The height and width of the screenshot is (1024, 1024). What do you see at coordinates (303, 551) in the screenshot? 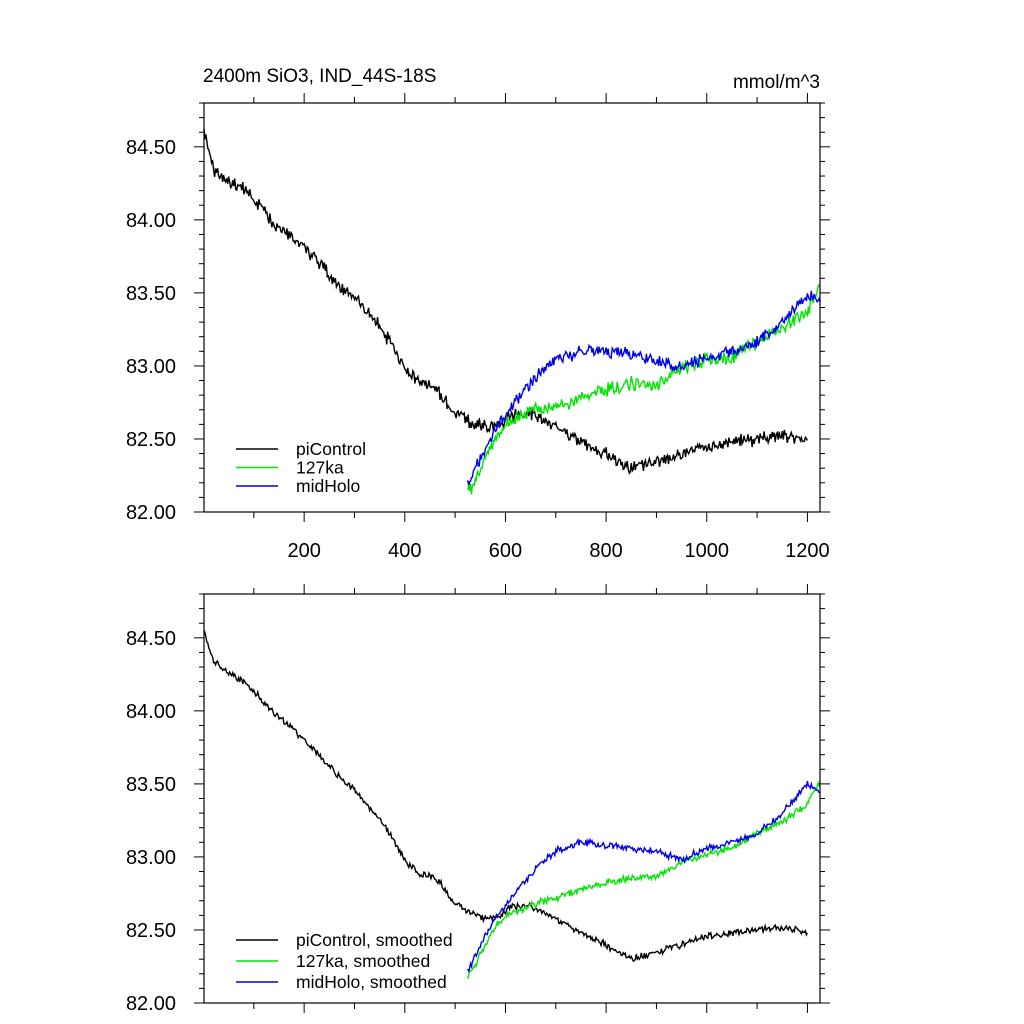
I see `x-tick-label: 200` at bounding box center [303, 551].